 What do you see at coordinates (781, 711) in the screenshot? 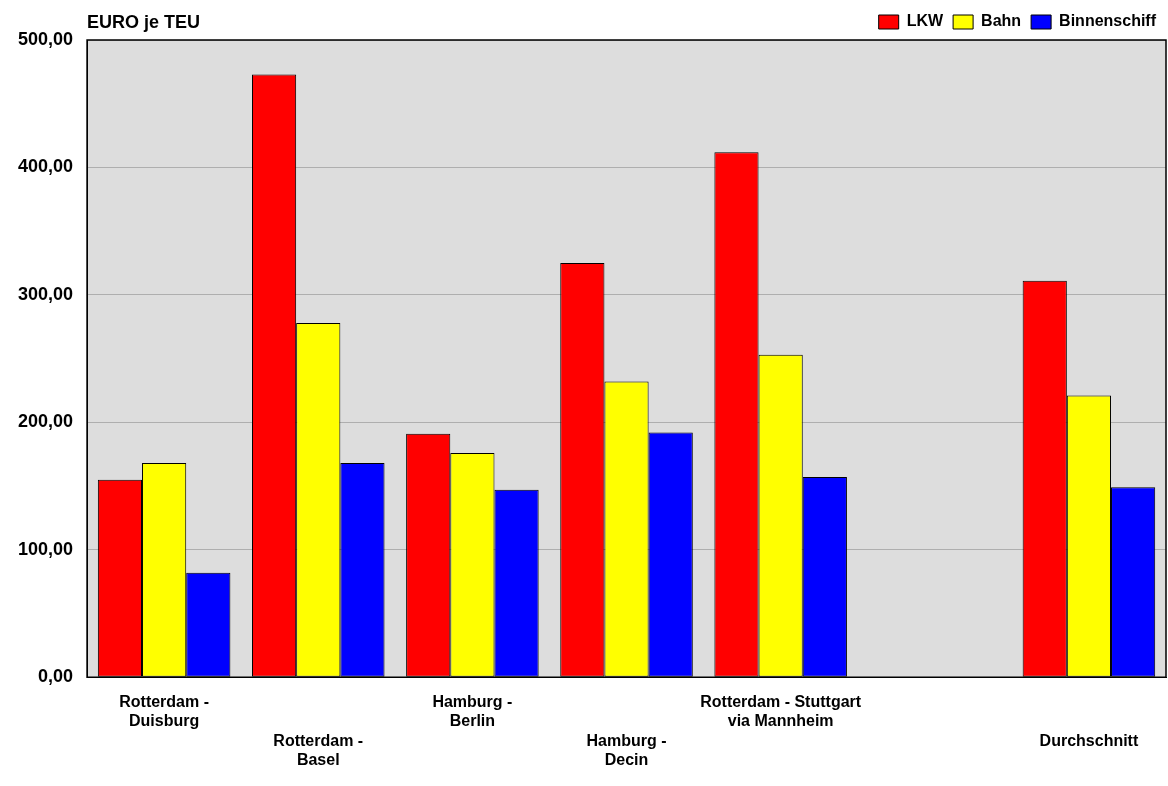
I see `x-tick-label: Rotterdam - Stuttgart via Mannheim` at bounding box center [781, 711].